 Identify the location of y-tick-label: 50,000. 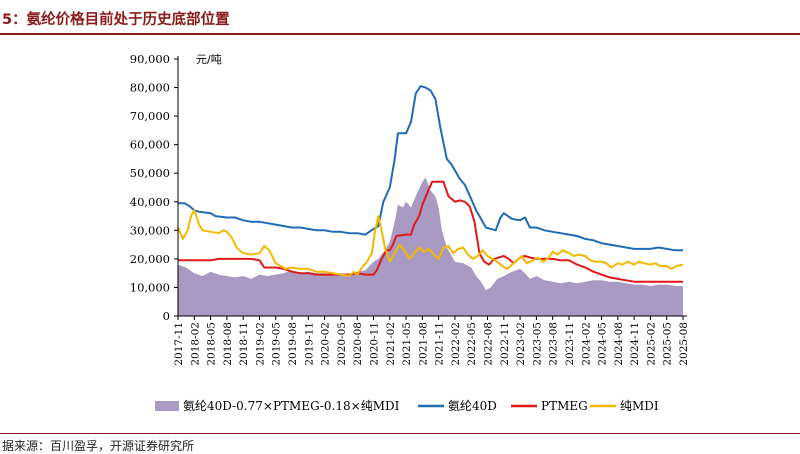
(150, 173).